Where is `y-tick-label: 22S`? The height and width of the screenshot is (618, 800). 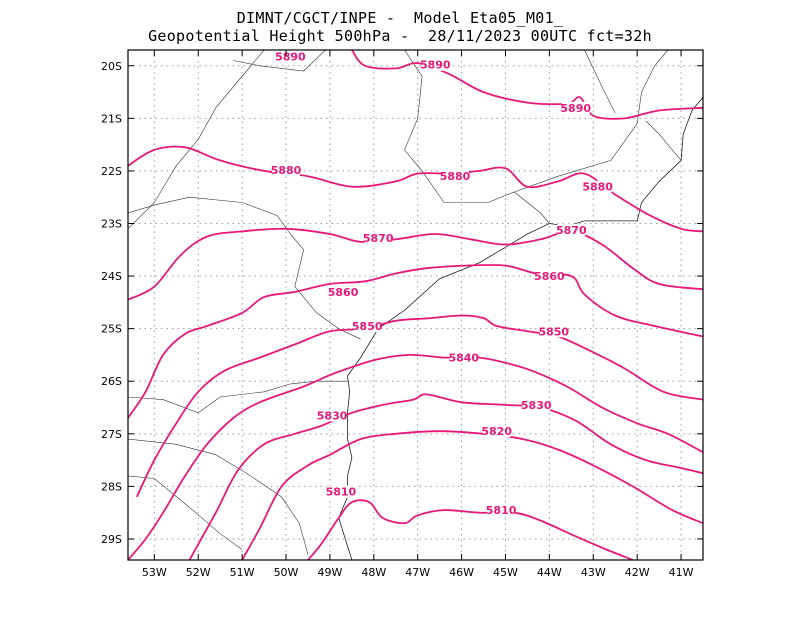 y-tick-label: 22S is located at coordinates (111, 171).